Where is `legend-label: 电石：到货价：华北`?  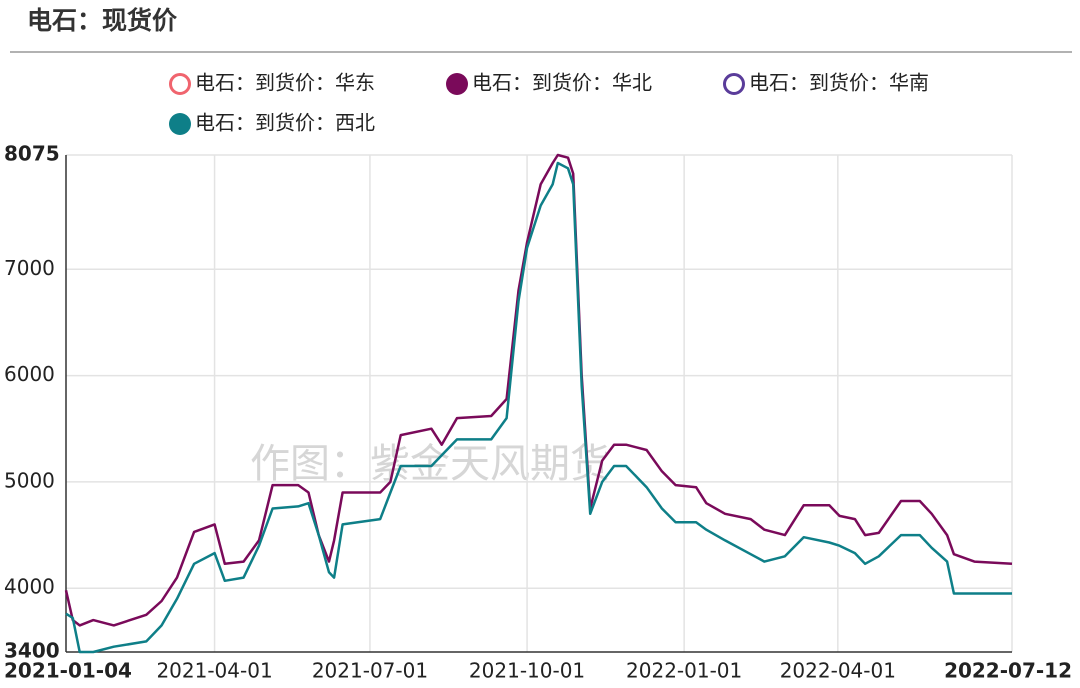
legend-label: 电石：到货价：华北 is located at coordinates (562, 83).